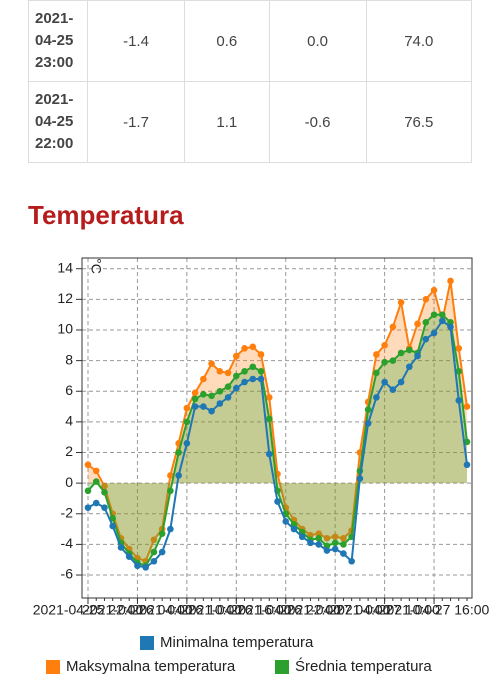 The image size is (500, 690). What do you see at coordinates (65, 329) in the screenshot?
I see `y-tick-label: 10` at bounding box center [65, 329].